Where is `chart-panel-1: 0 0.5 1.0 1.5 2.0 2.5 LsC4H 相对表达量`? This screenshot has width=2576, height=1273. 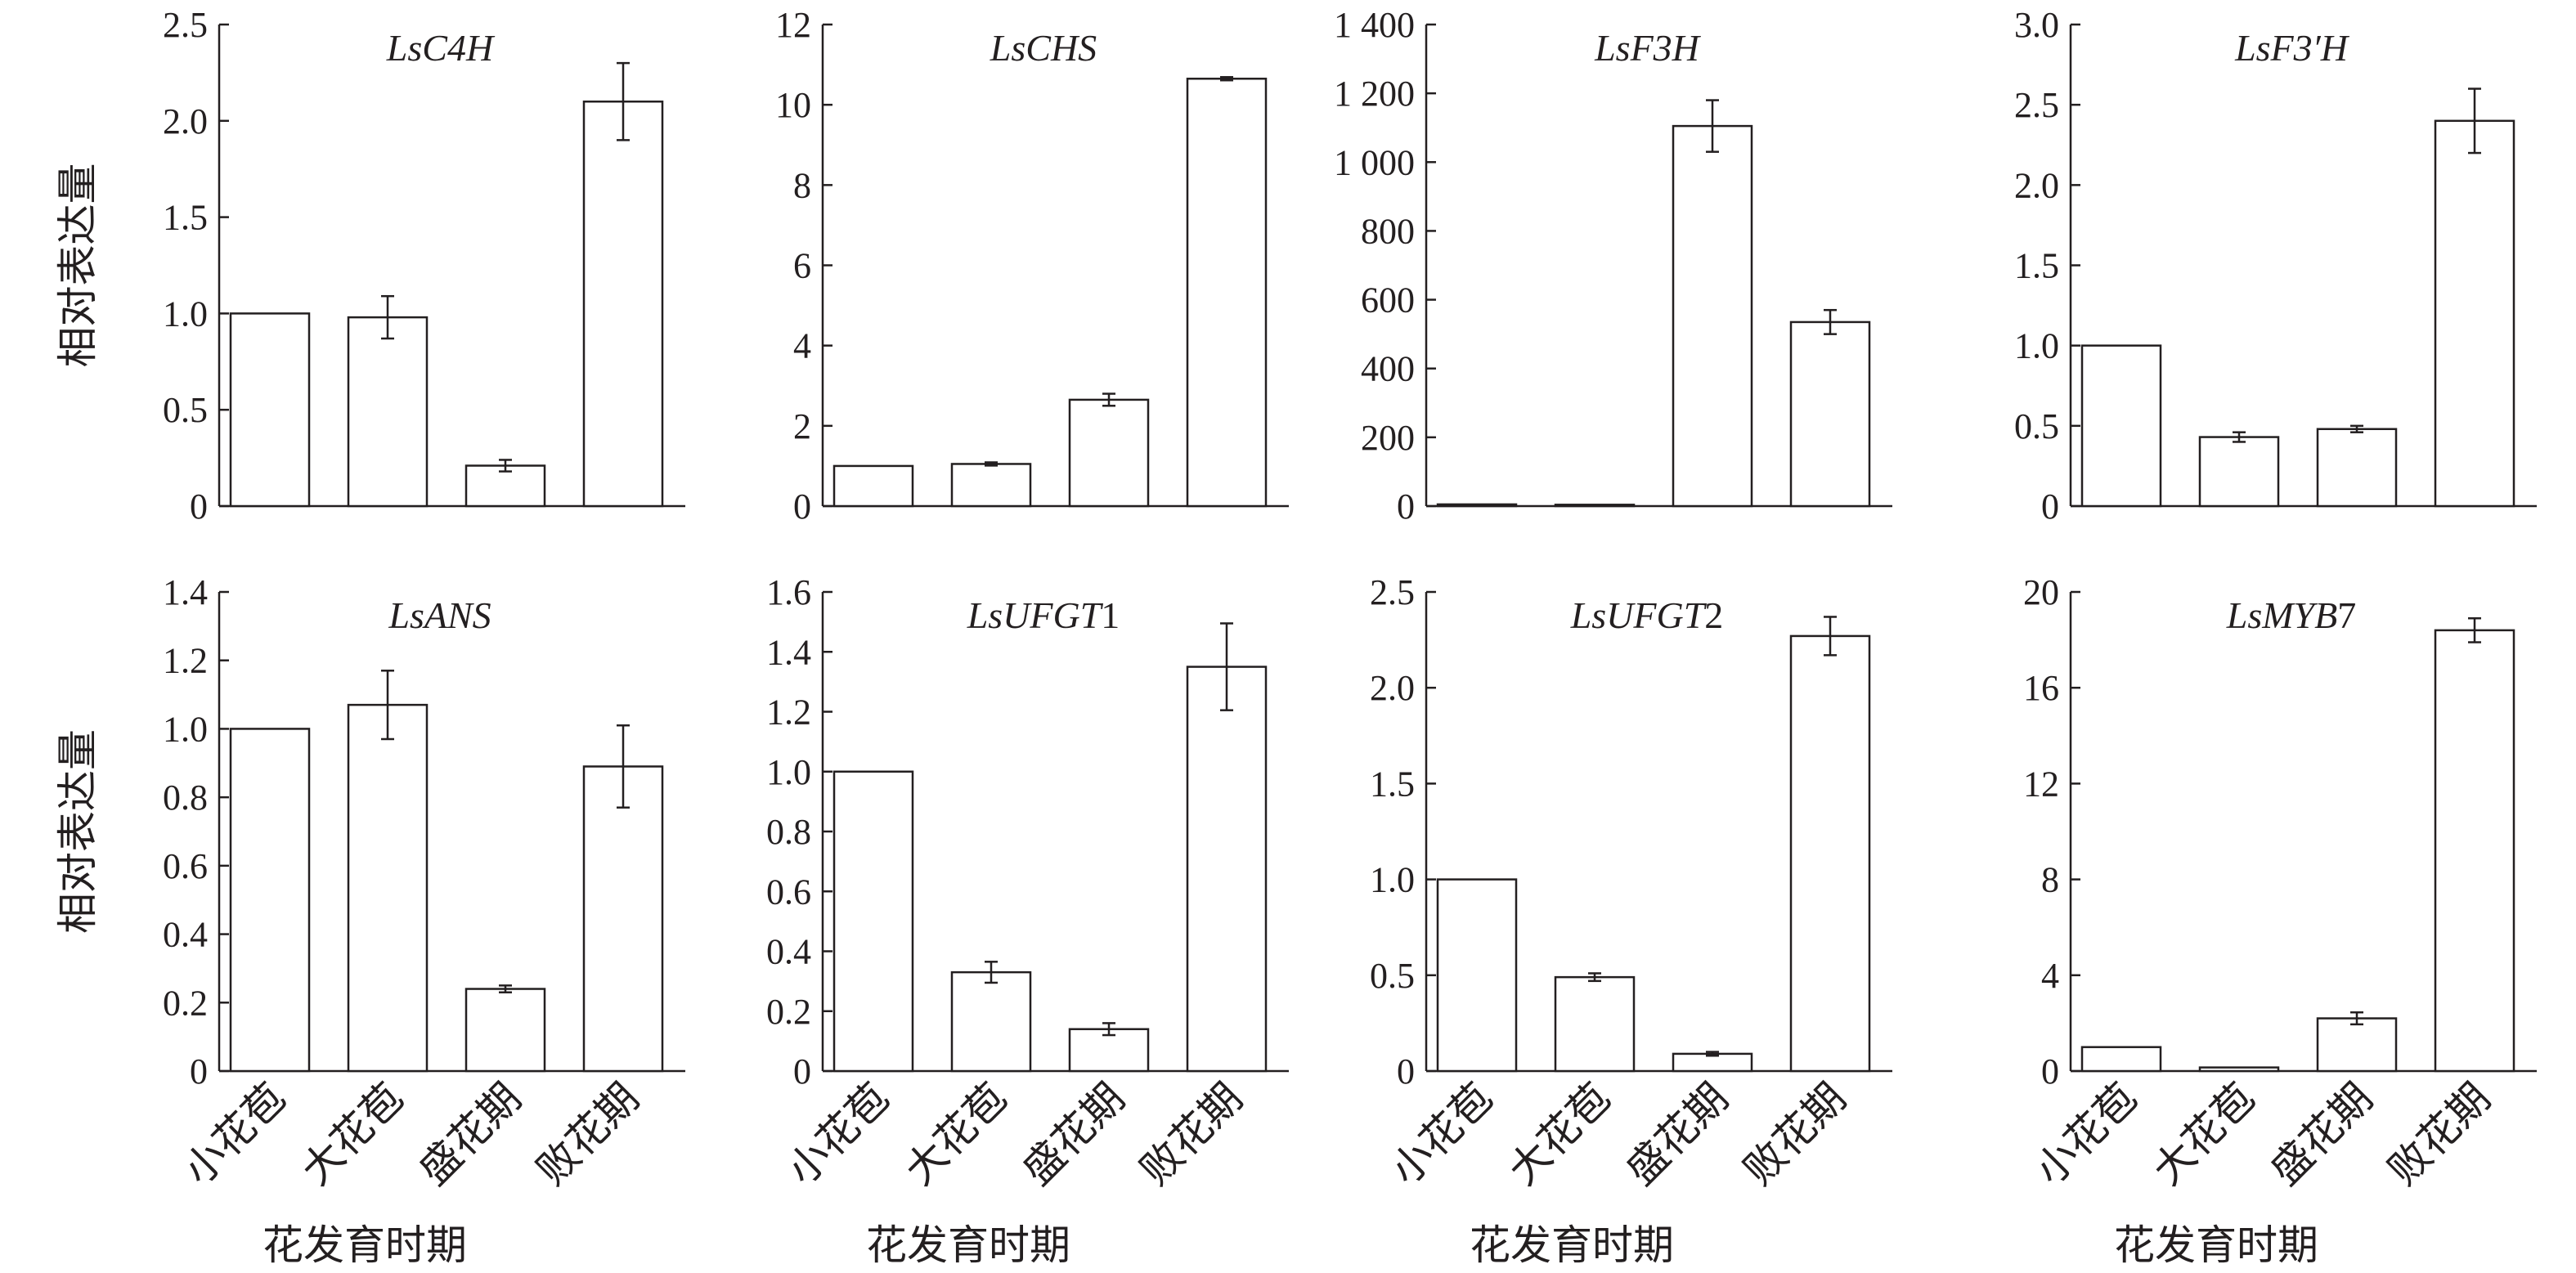 chart-panel-1: 0 0.5 1.0 1.5 2.0 2.5 LsC4H 相对表达量 is located at coordinates (370, 266).